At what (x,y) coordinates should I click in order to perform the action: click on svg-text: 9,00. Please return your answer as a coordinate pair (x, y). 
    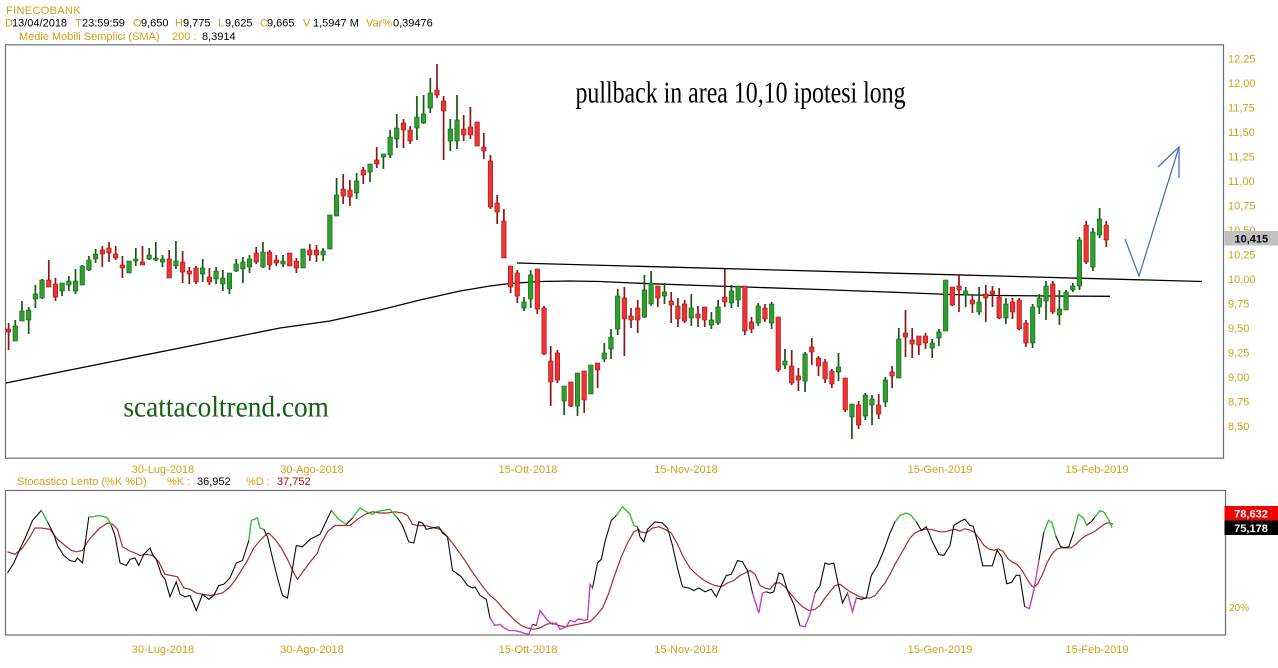
    Looking at the image, I should click on (1238, 378).